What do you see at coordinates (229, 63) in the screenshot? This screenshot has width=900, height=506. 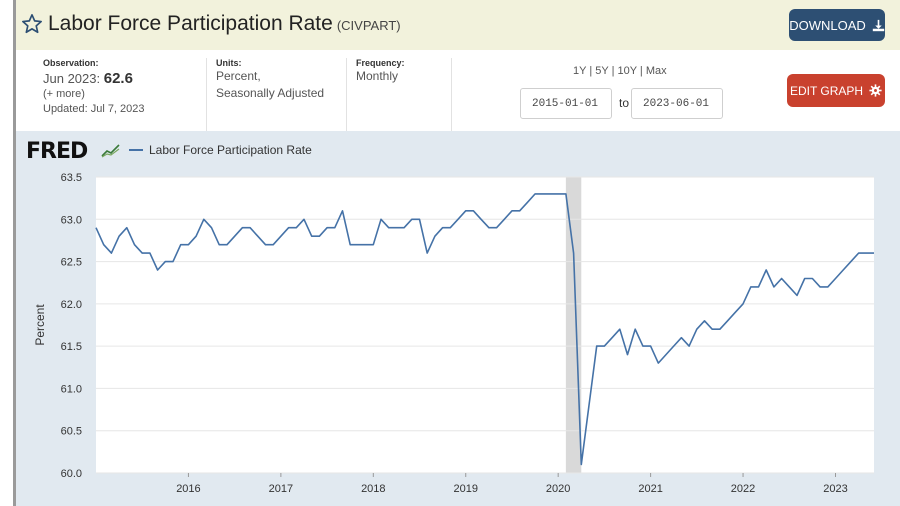 I see `units-label: Units:` at bounding box center [229, 63].